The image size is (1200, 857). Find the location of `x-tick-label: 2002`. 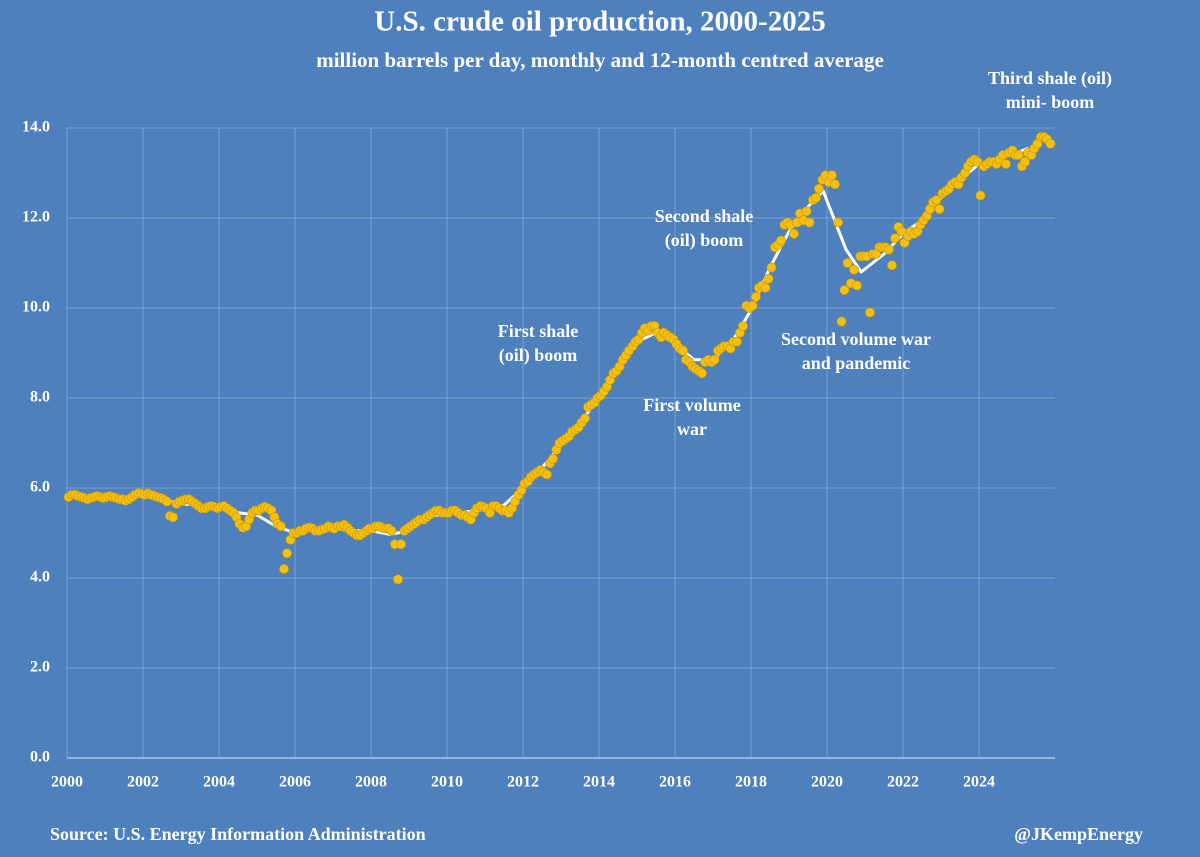

x-tick-label: 2002 is located at coordinates (143, 782).